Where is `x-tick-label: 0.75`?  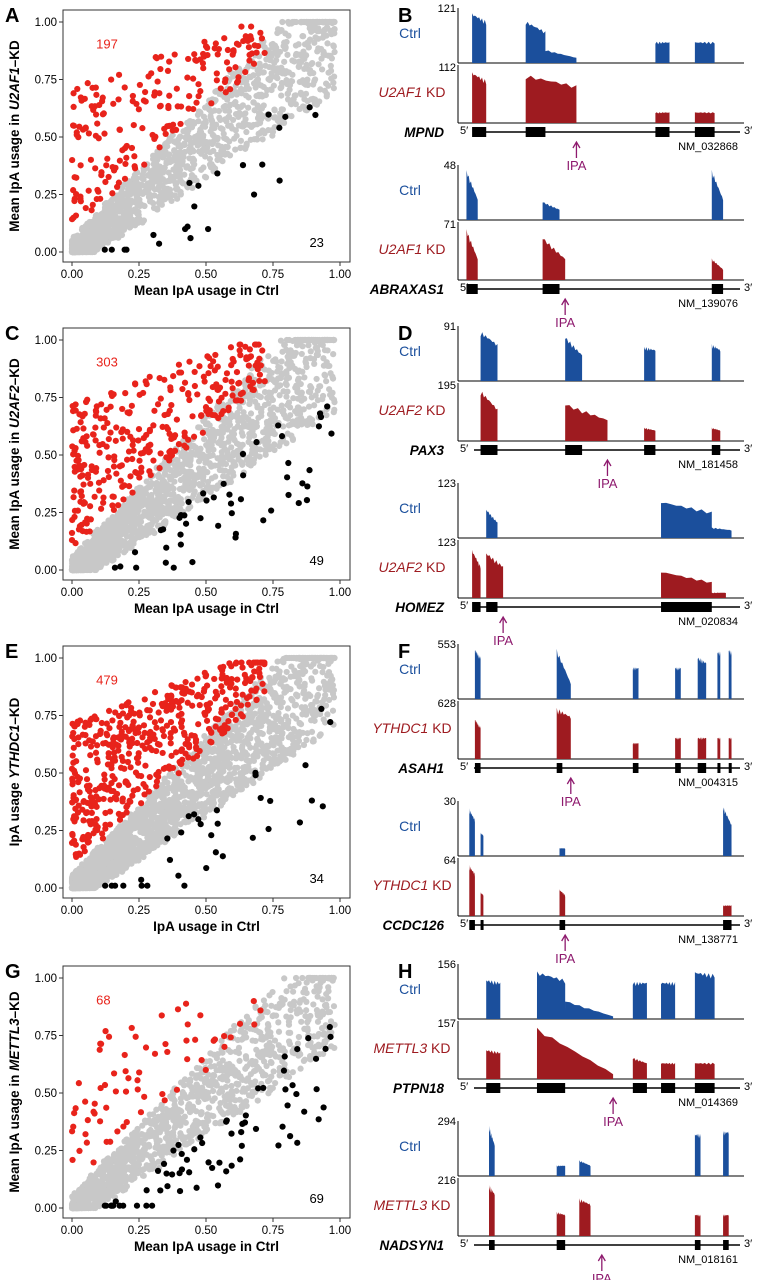
x-tick-label: 0.75 is located at coordinates (273, 593).